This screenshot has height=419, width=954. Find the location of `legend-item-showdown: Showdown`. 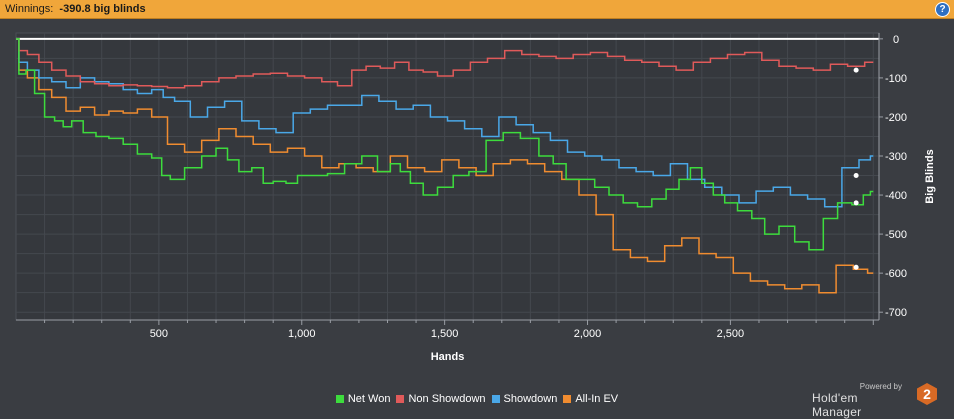

legend-item-showdown: Showdown is located at coordinates (524, 399).